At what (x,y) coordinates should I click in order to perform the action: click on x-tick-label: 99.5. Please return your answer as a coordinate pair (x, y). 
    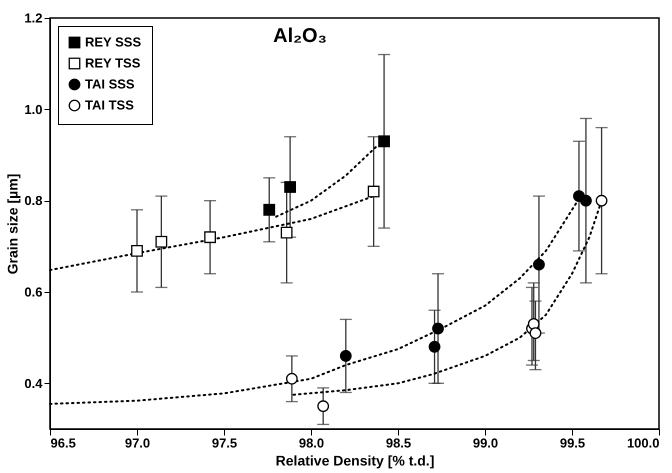
    Looking at the image, I should click on (573, 443).